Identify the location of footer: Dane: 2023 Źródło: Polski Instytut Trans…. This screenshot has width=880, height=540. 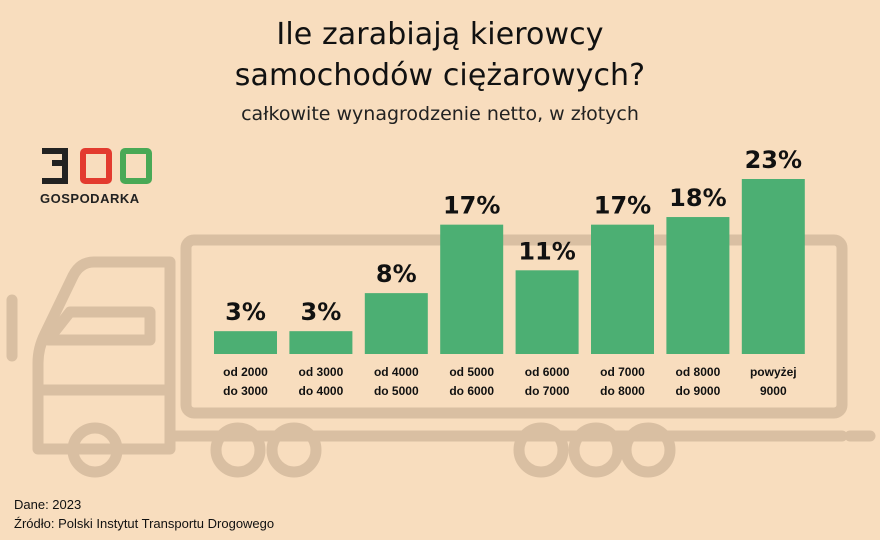
(144, 514).